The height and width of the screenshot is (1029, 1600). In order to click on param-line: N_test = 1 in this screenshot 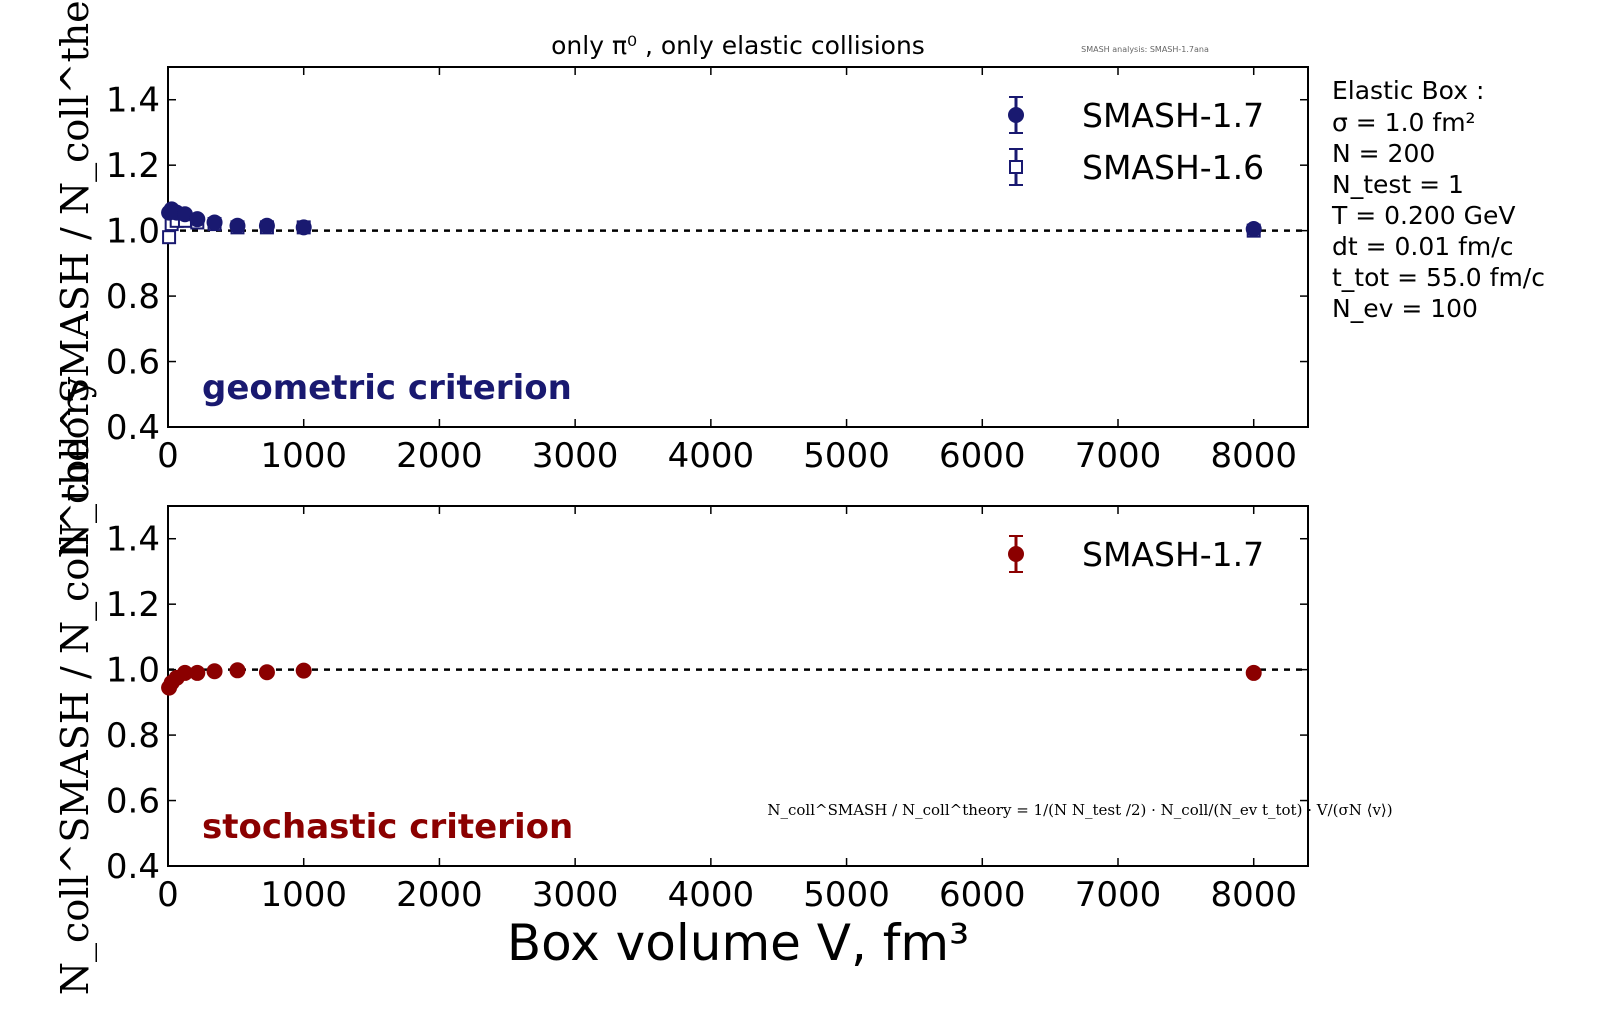, I will do `click(1398, 184)`.